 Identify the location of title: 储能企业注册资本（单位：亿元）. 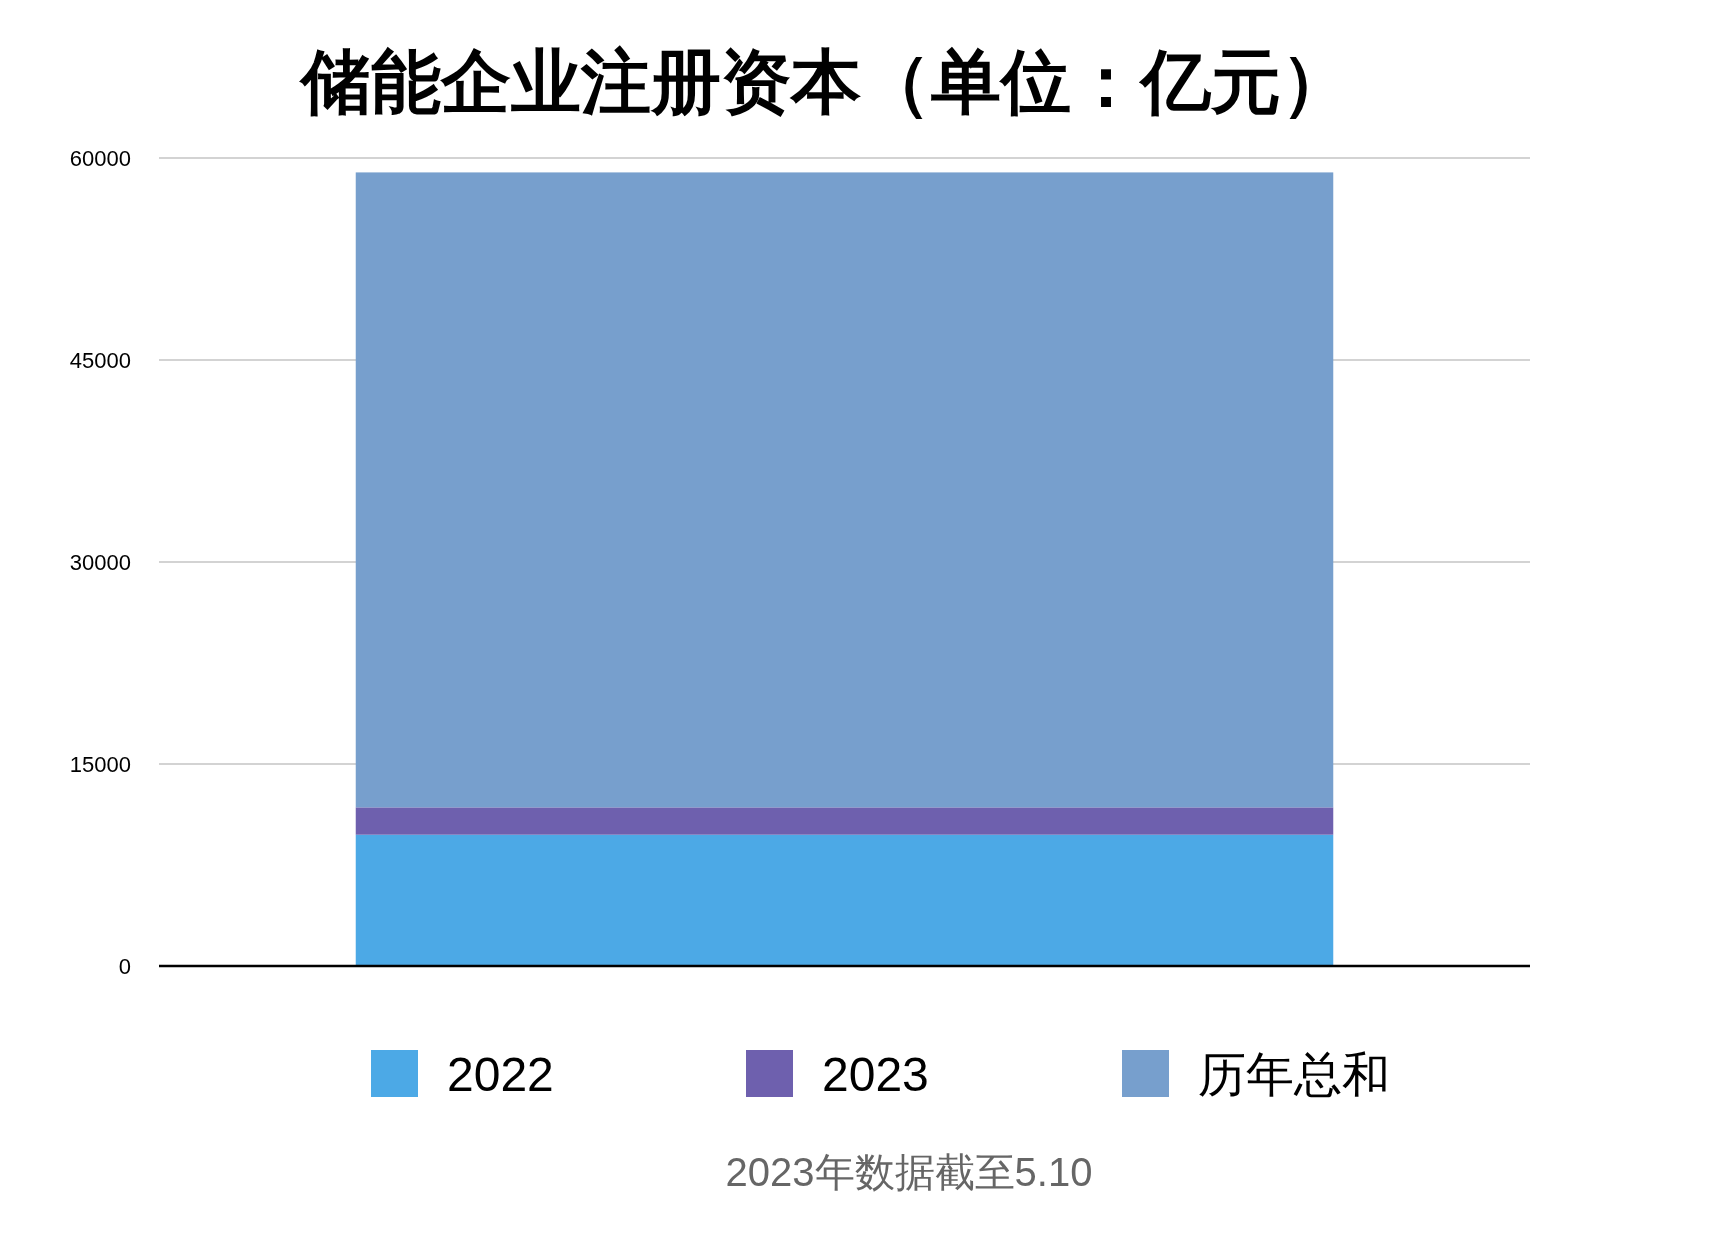
(826, 82).